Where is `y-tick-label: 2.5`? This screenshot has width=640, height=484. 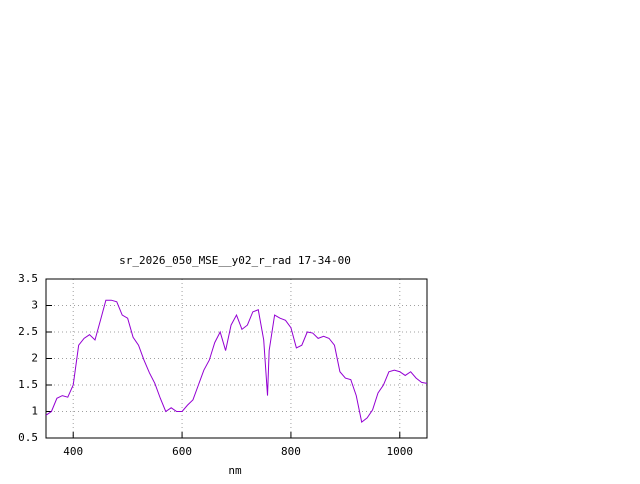
y-tick-label: 2.5 is located at coordinates (28, 331).